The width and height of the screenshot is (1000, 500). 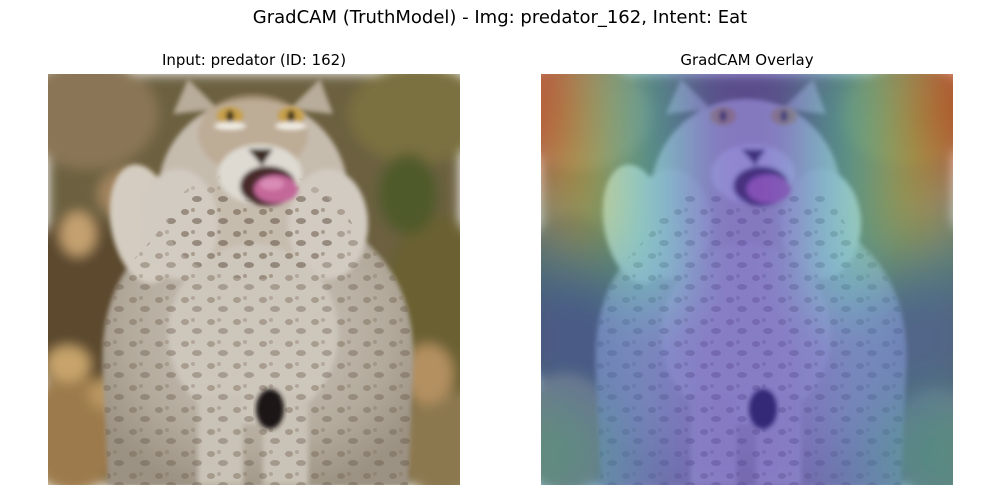 I want to click on input-image-title: Input: predator (ID: 162), so click(x=254, y=60).